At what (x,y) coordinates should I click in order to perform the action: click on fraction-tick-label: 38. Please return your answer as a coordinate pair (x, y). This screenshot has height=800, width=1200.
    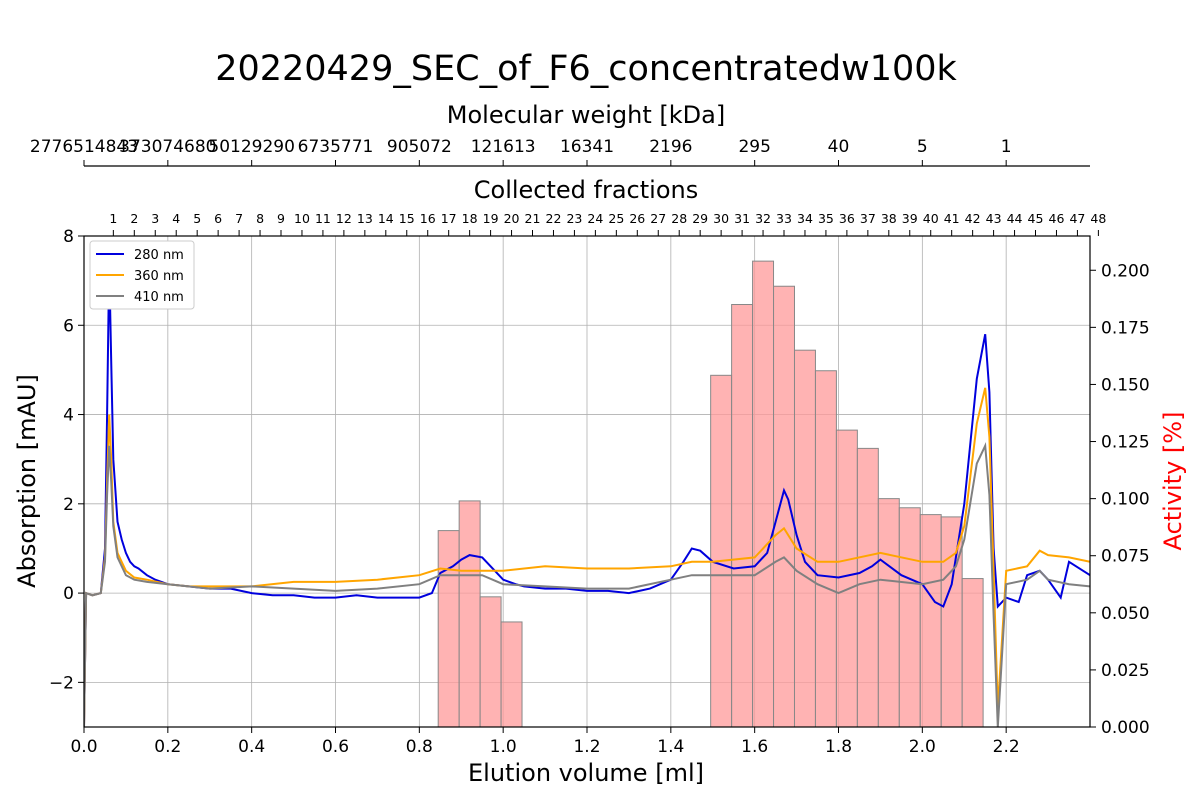
    Looking at the image, I should click on (889, 218).